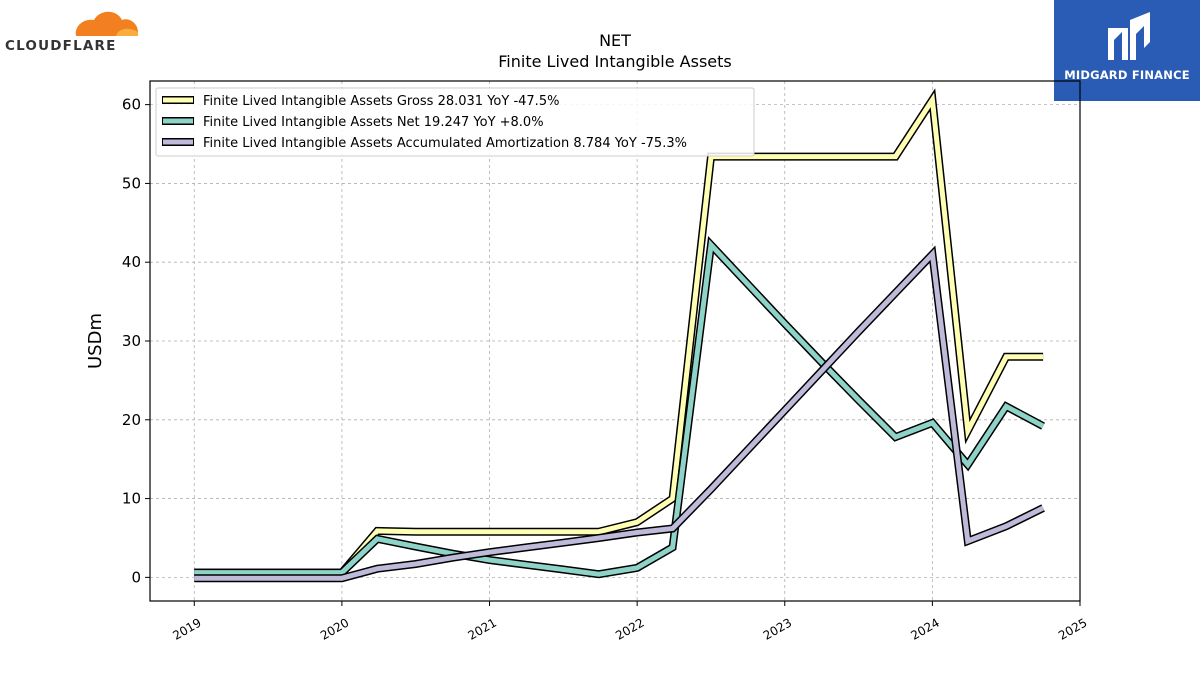  What do you see at coordinates (629, 628) in the screenshot?
I see `x-tick-label: 2022` at bounding box center [629, 628].